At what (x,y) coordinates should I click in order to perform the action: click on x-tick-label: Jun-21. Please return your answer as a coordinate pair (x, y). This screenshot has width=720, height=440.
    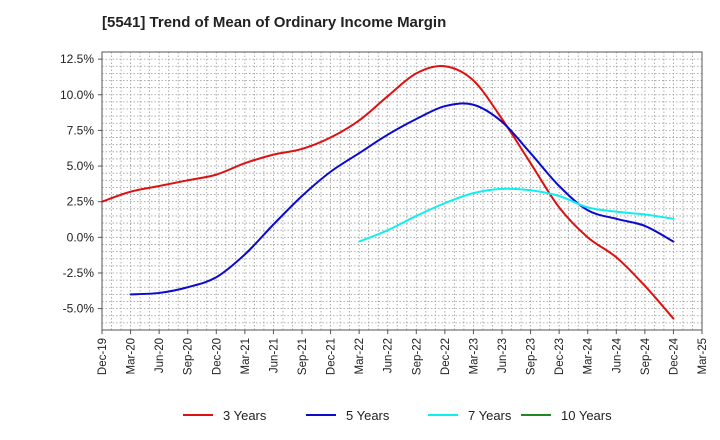
    Looking at the image, I should click on (274, 355).